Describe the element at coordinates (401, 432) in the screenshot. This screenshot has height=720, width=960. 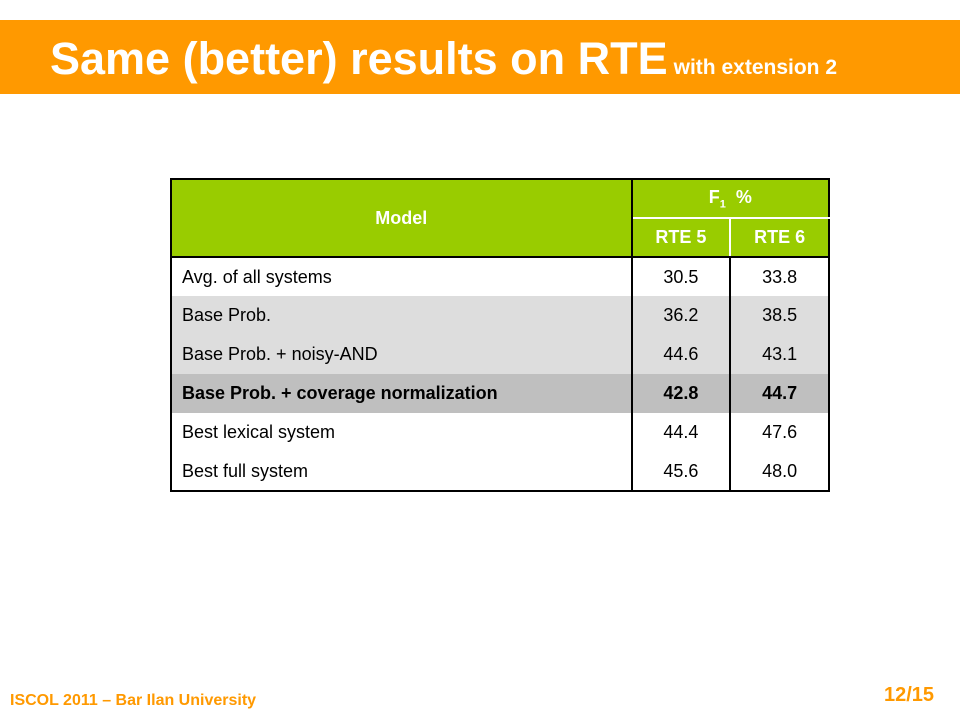
I see `cell-model: Best lexical system` at that location.